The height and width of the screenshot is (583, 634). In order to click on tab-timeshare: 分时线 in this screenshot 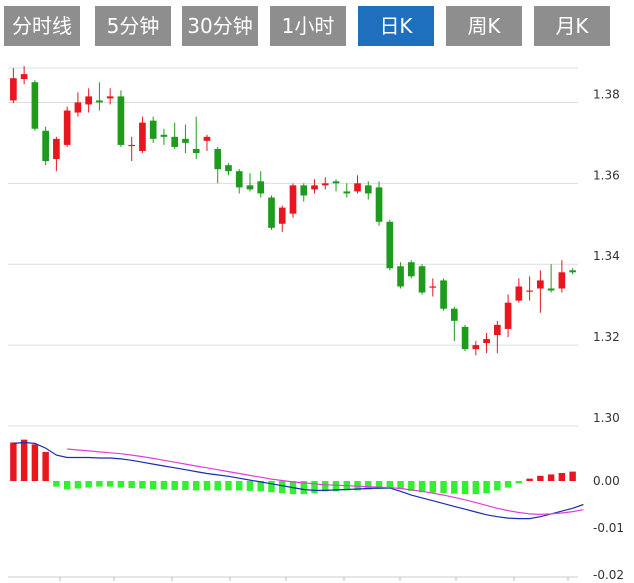, I will do `click(42, 26)`.